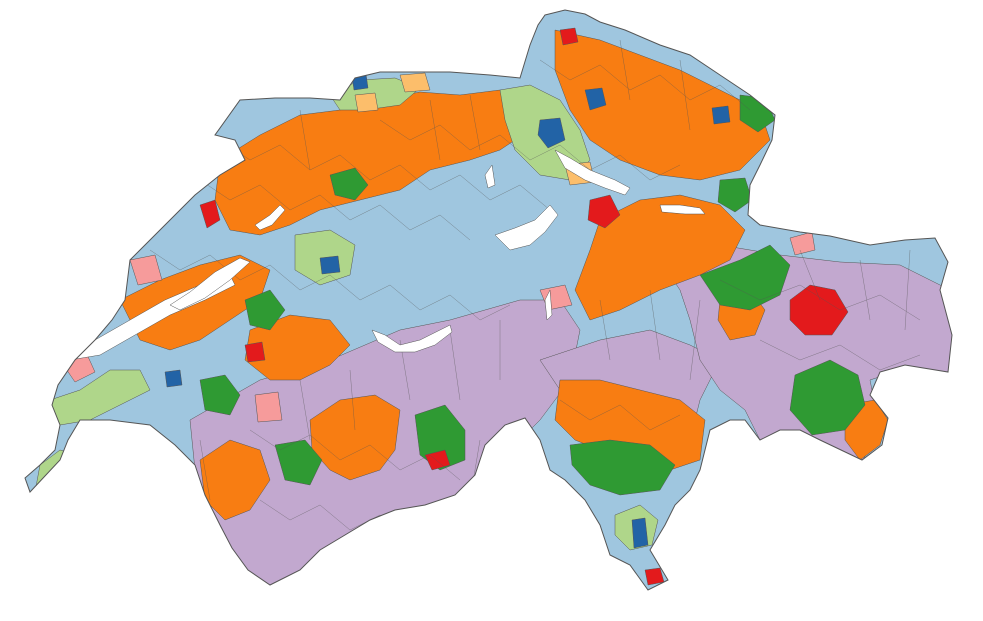  Describe the element at coordinates (415, 82) in the screenshot. I see `region-aargau-peach` at that location.